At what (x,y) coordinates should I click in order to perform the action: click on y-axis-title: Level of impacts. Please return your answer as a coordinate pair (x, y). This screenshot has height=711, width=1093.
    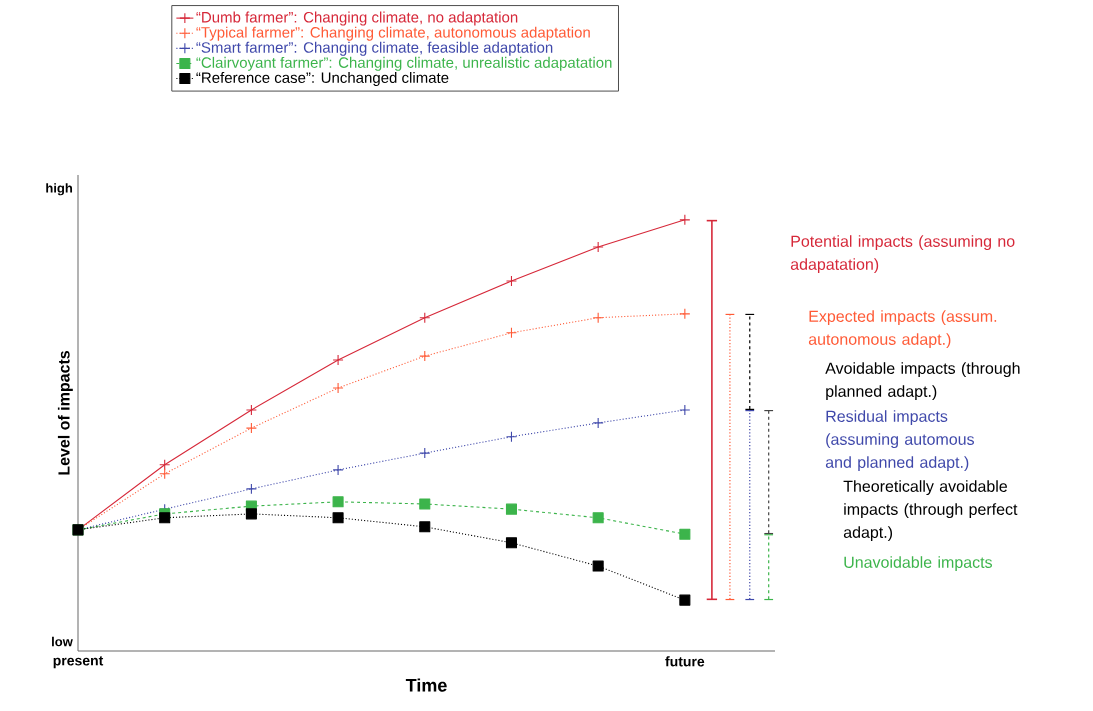
    Looking at the image, I should click on (65, 412).